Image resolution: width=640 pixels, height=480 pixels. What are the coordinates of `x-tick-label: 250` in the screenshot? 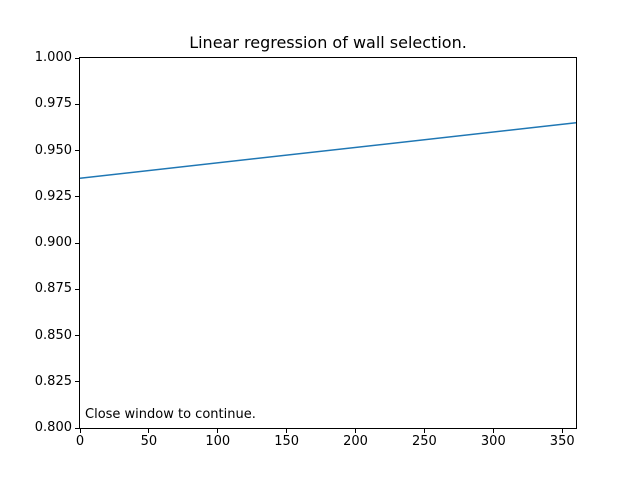 It's located at (424, 441).